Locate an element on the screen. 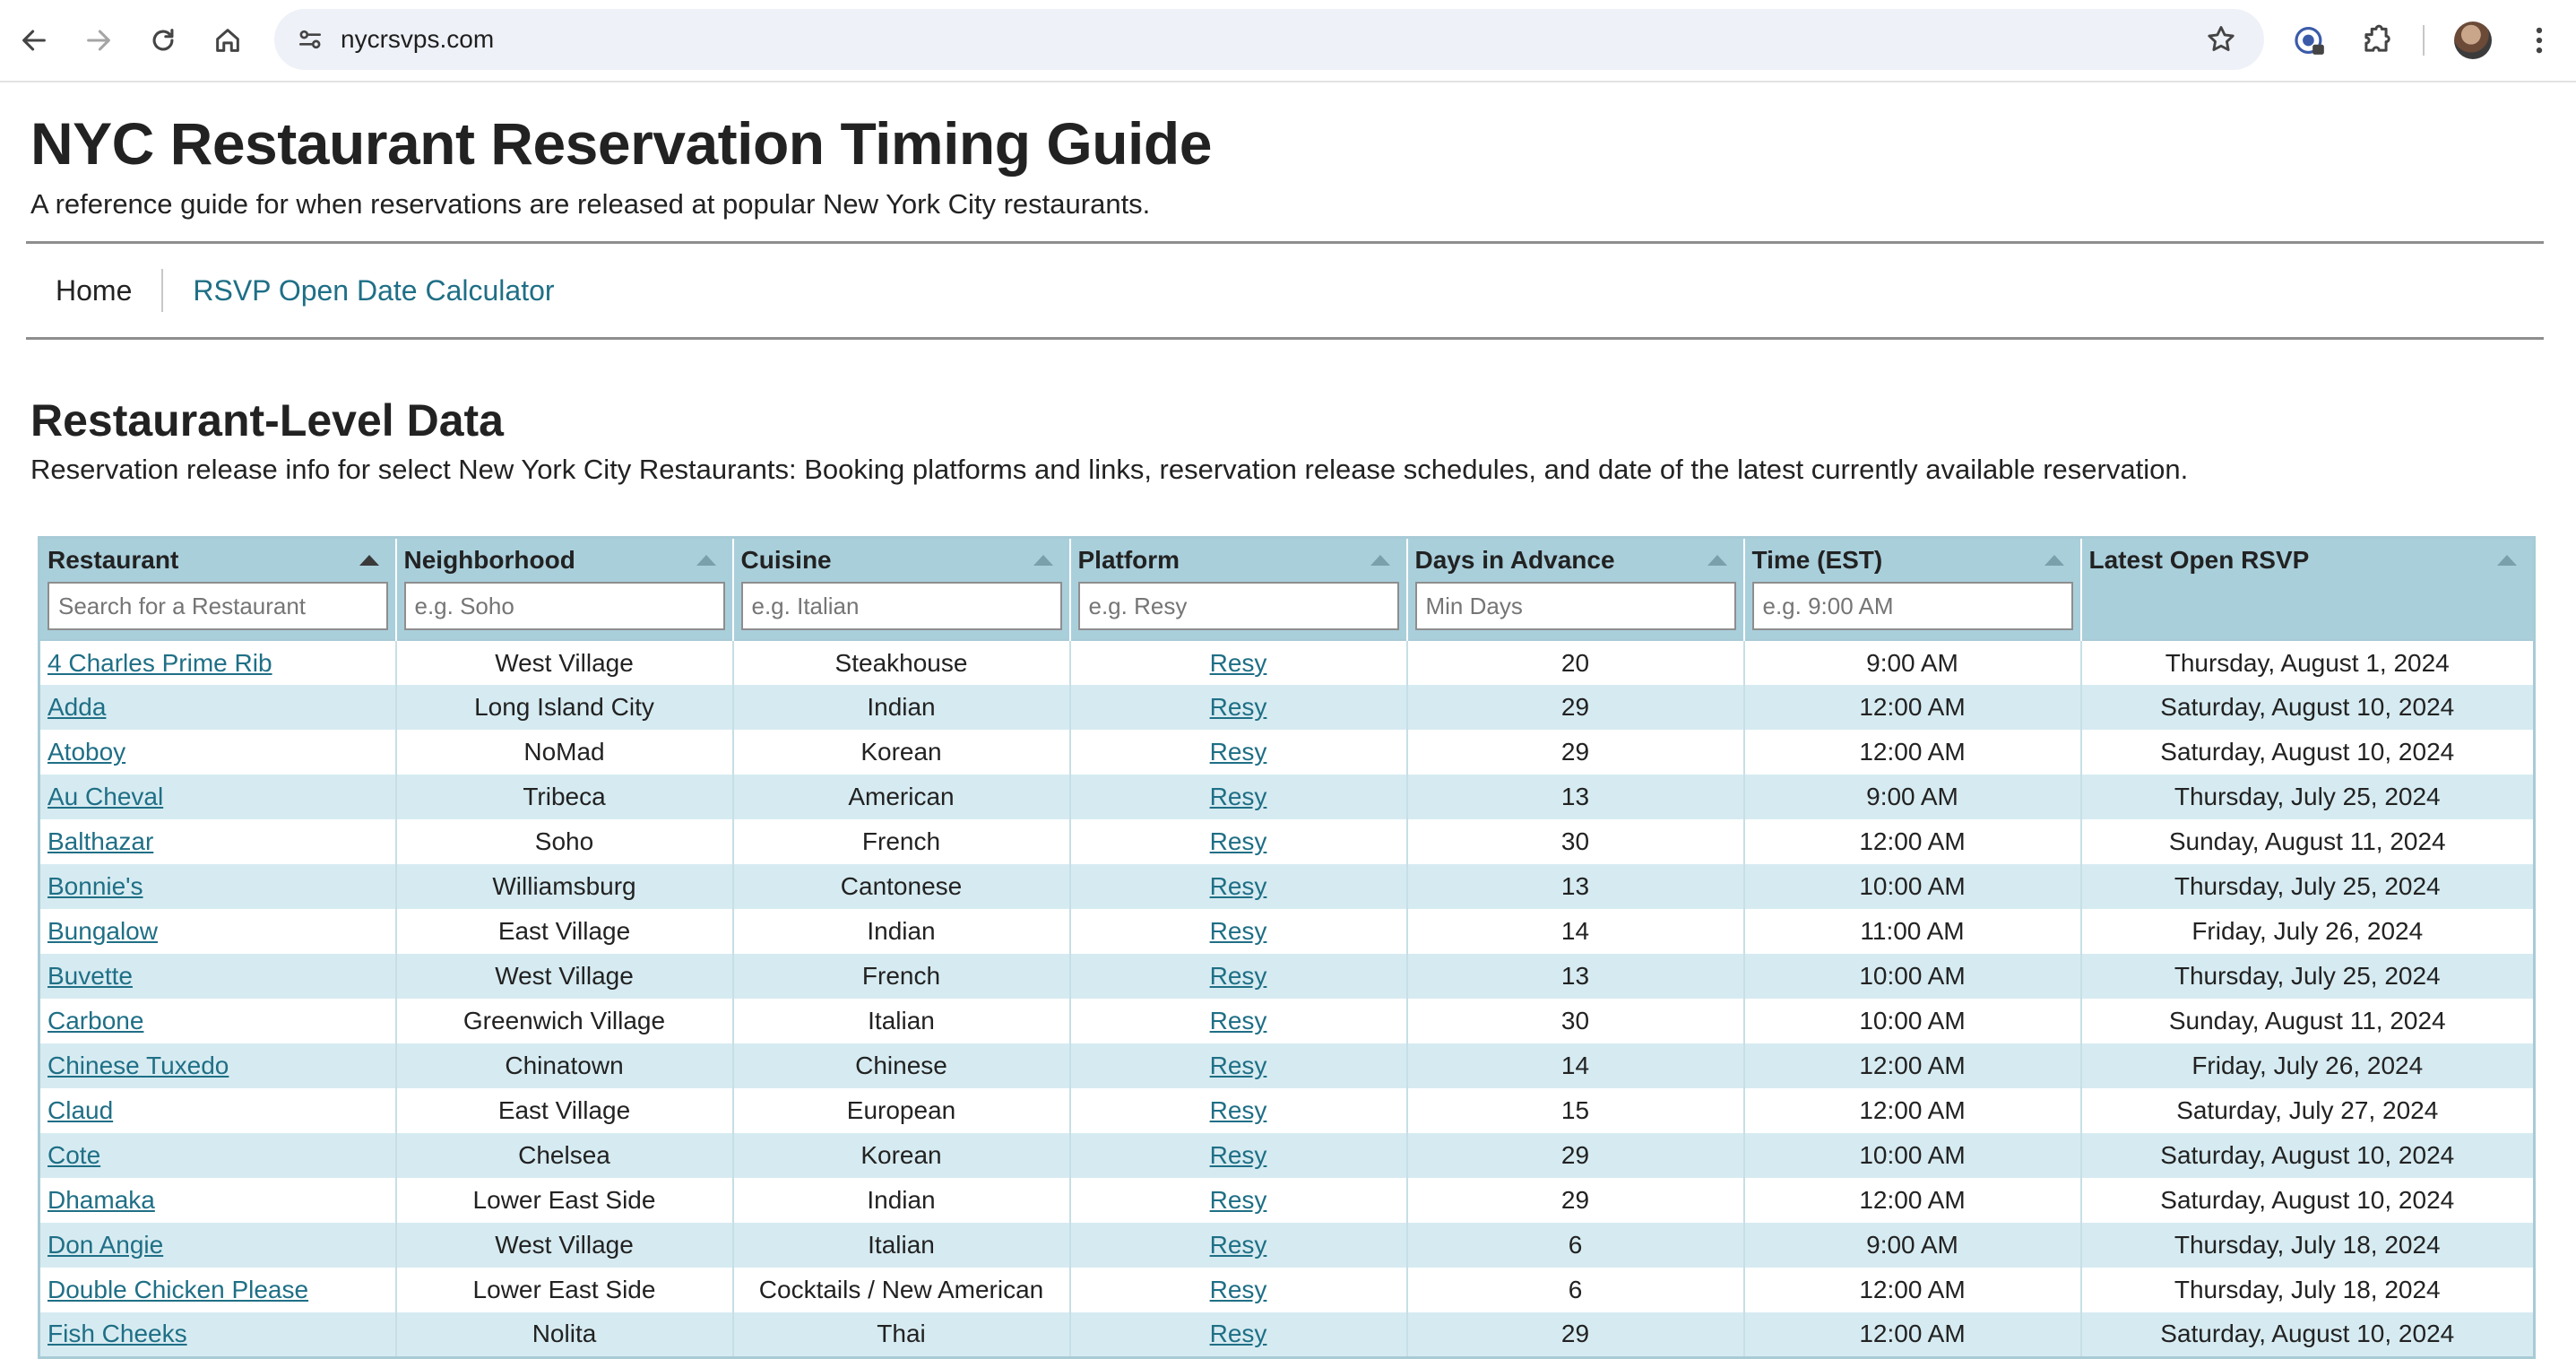 The image size is (2576, 1359). header-label: Cuisine is located at coordinates (786, 560).